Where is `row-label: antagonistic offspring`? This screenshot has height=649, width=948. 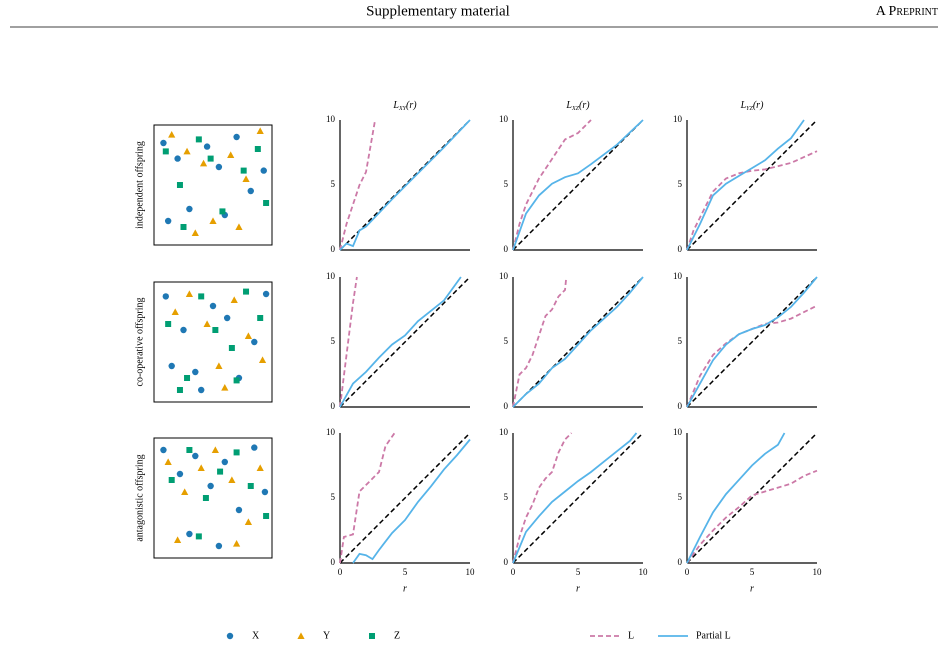 row-label: antagonistic offspring is located at coordinates (139, 497).